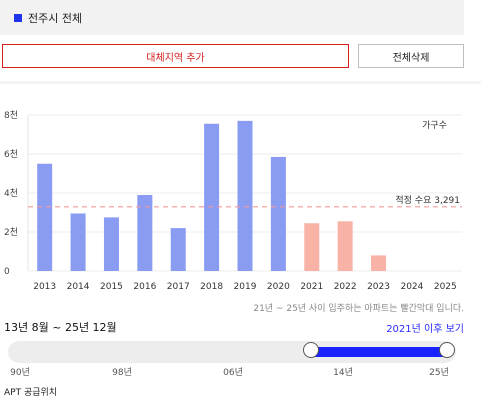 This screenshot has height=400, width=481. What do you see at coordinates (411, 287) in the screenshot?
I see `x-tick-label: 2024` at bounding box center [411, 287].